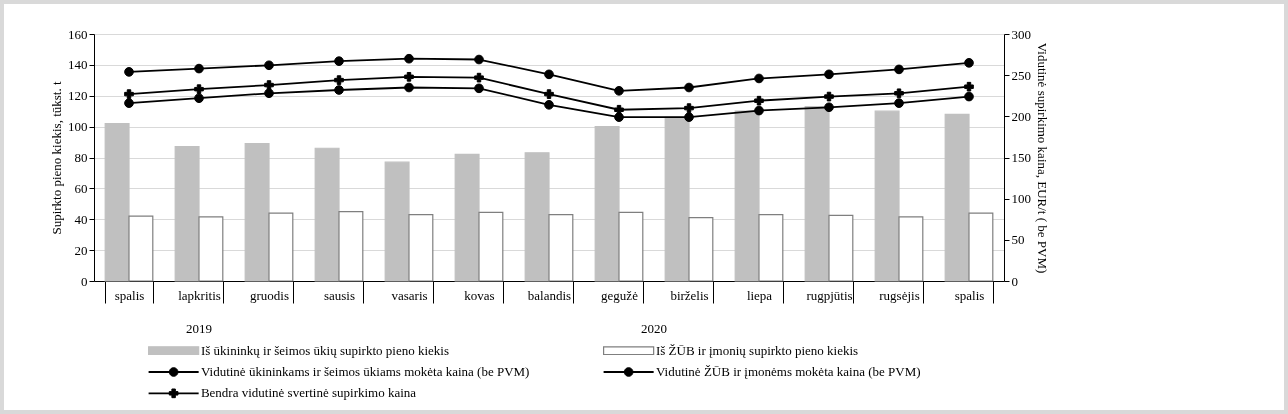 The width and height of the screenshot is (1288, 414). Describe the element at coordinates (81, 188) in the screenshot. I see `y-tick-label: 60` at that location.